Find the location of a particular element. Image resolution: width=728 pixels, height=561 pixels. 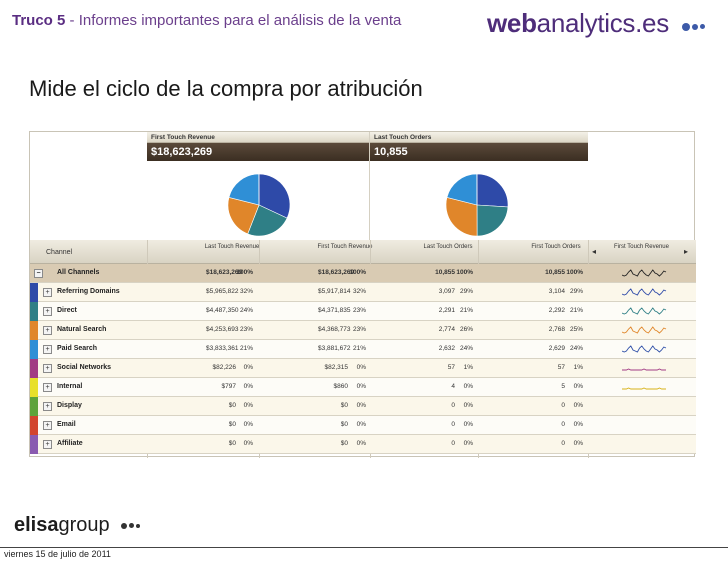

metric-value: $82,315 is located at coordinates (336, 367).